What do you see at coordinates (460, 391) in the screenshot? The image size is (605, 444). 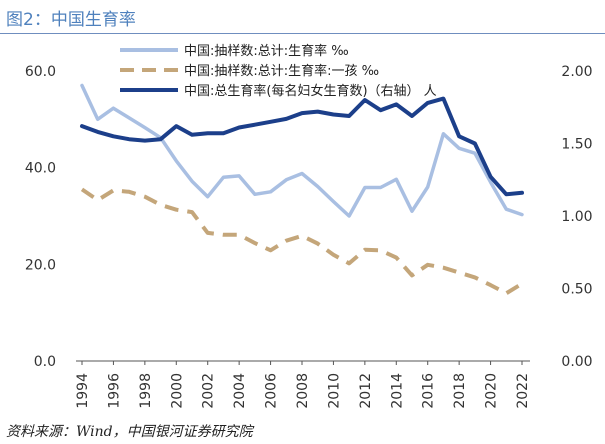 I see `x-tick-label: 2018` at bounding box center [460, 391].